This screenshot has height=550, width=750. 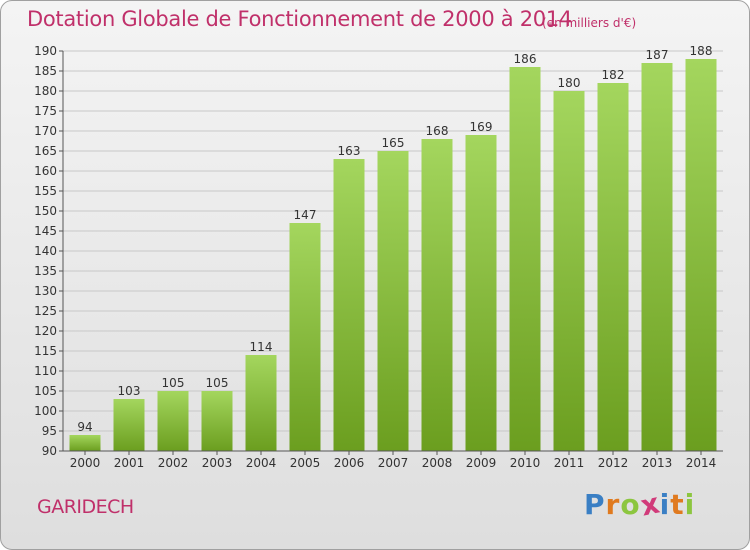 What do you see at coordinates (701, 463) in the screenshot?
I see `x-tick-label: 2014` at bounding box center [701, 463].